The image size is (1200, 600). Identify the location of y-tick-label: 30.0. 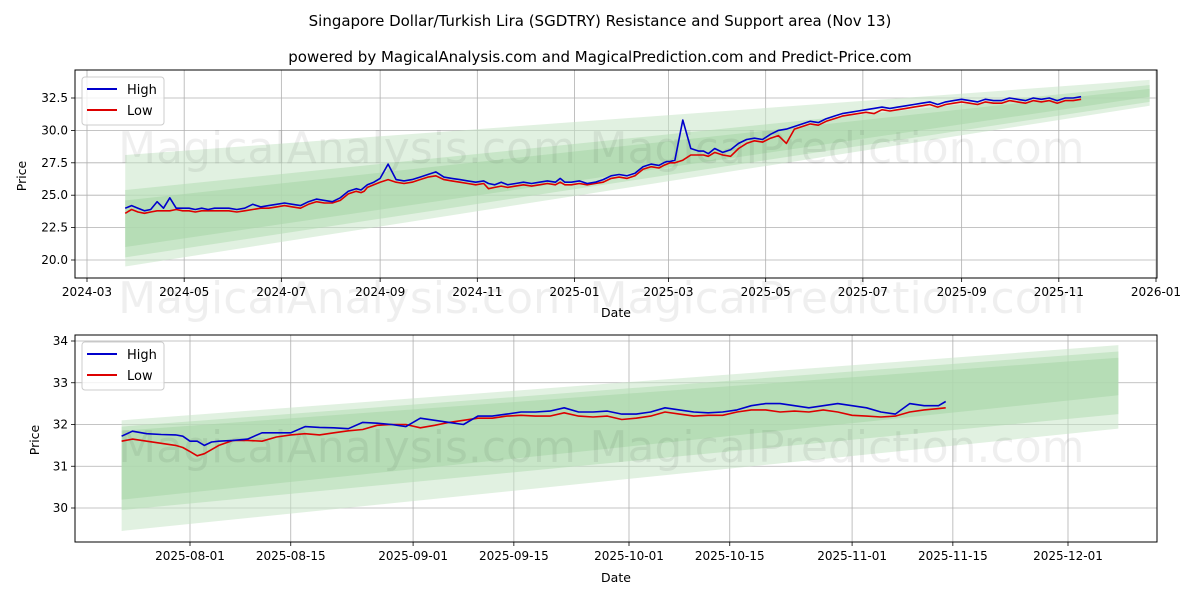
(54, 130).